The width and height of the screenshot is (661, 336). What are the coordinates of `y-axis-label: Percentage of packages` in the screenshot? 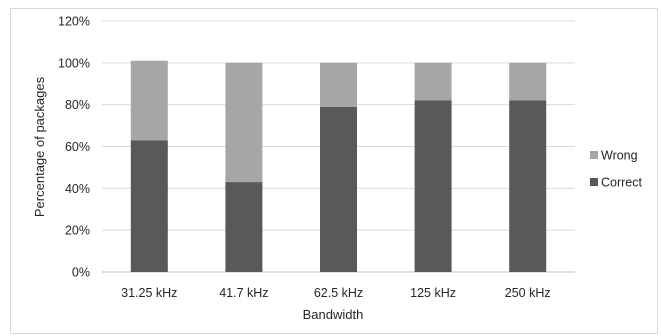 It's located at (39, 146).